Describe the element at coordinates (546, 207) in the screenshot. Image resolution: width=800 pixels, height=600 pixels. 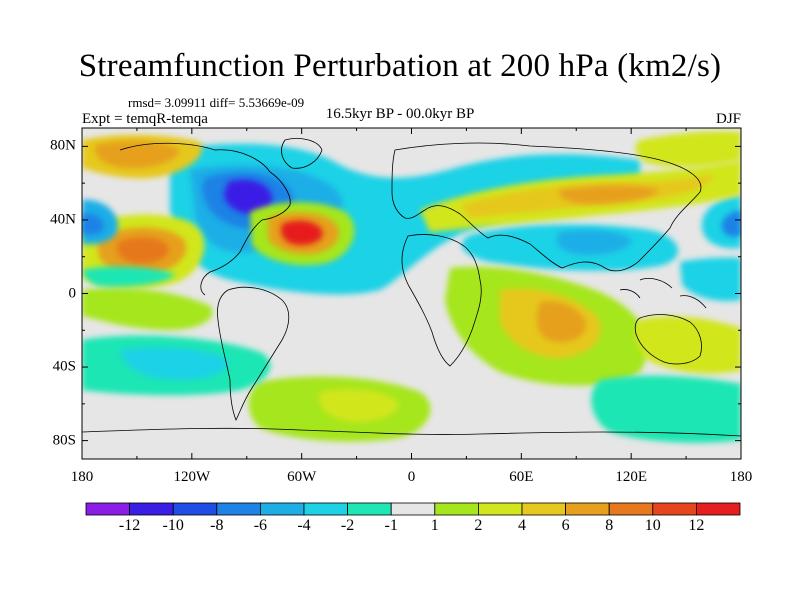
I see `coastline-eurasia` at that location.